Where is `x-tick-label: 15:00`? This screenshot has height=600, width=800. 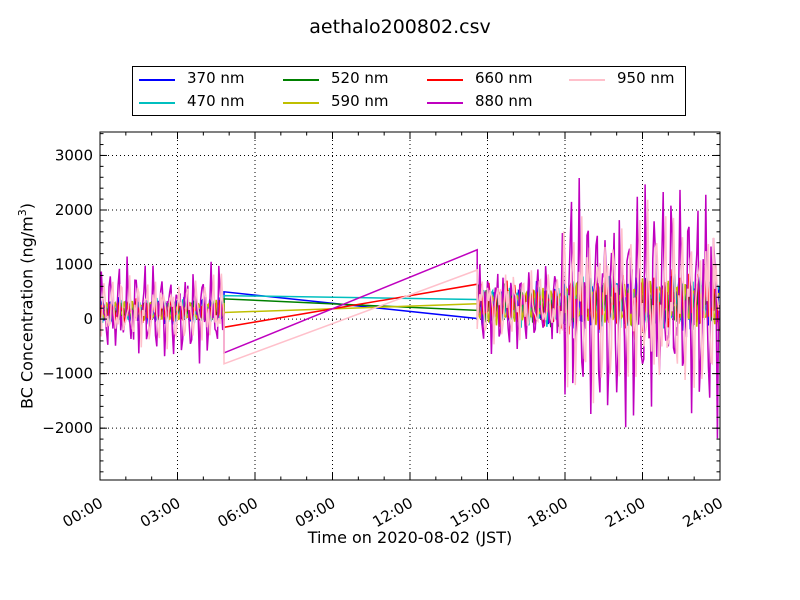
x-tick-label: 15:00 is located at coordinates (470, 512).